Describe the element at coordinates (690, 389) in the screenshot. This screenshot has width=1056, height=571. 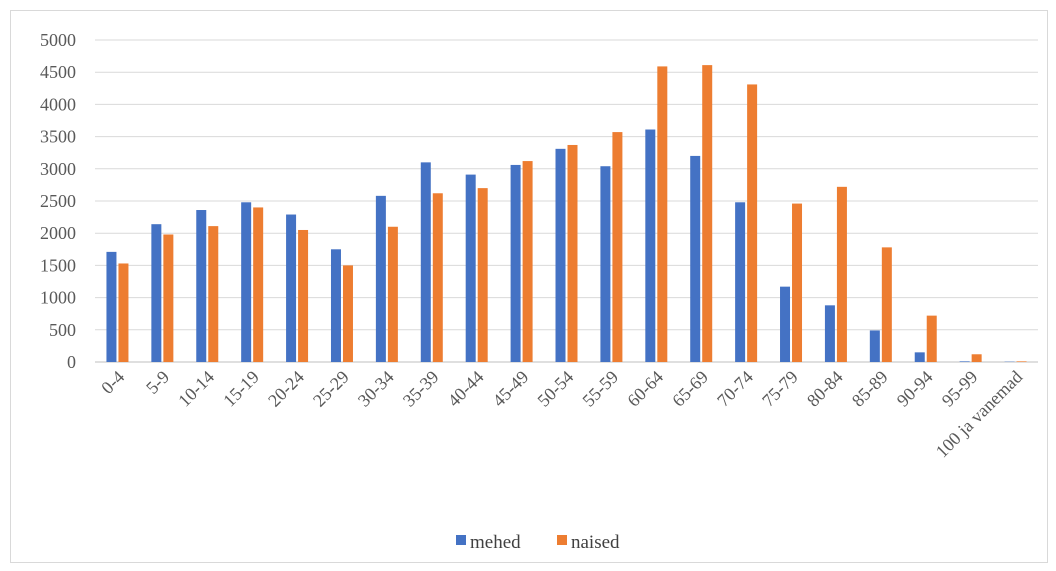
I see `x-tick-label: 65-69` at that location.